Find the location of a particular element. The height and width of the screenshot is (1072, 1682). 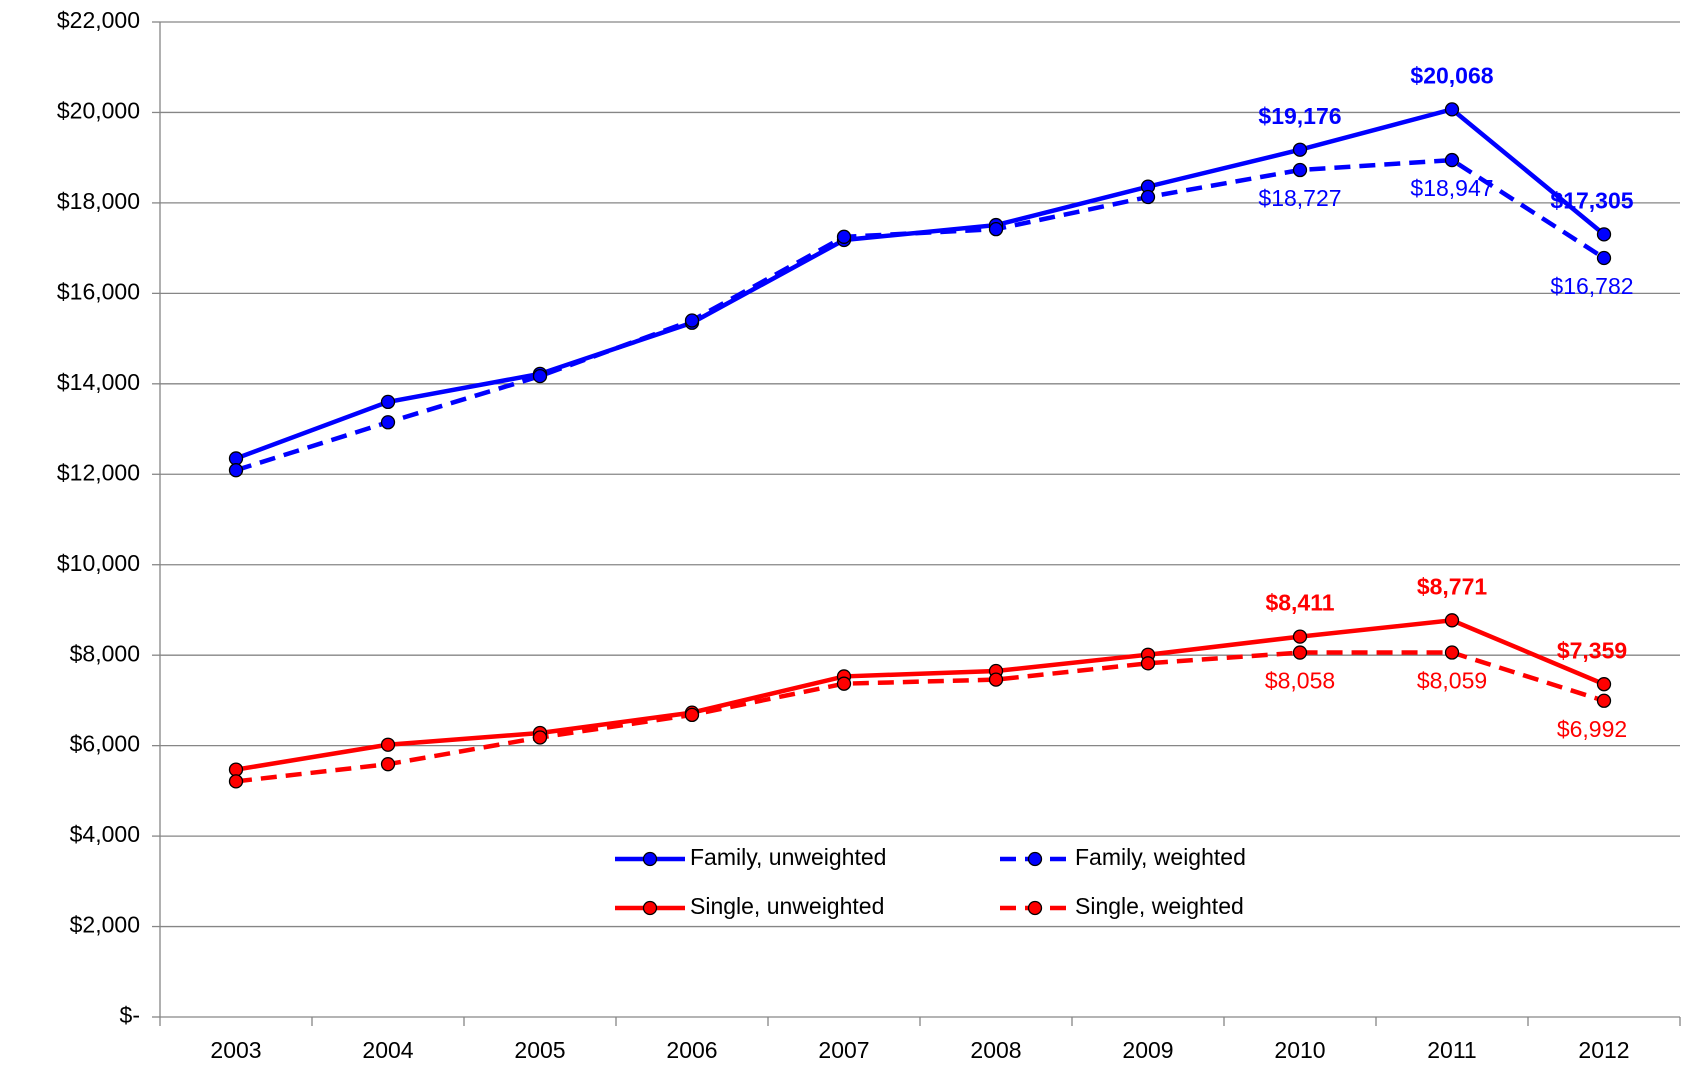

data-label: $18,947 is located at coordinates (1451, 188).